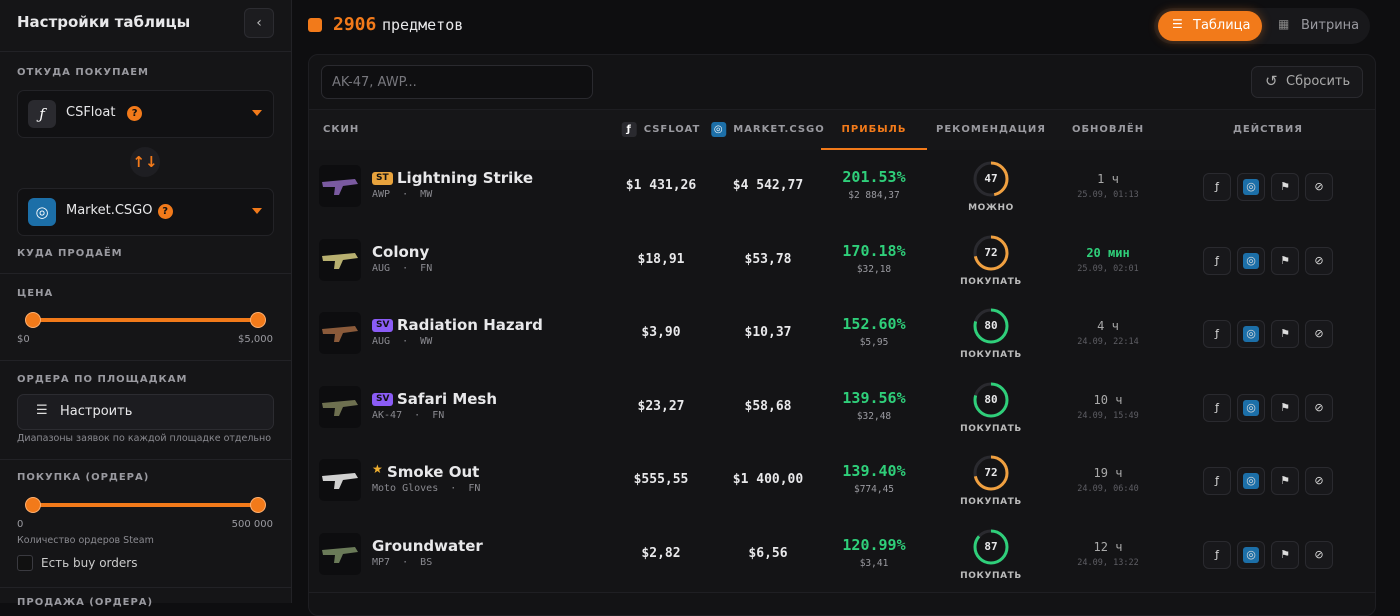 This screenshot has width=1400, height=616. Describe the element at coordinates (83, 477) in the screenshot. I see `section-label: ПОКУПКА (ОРДЕРА)` at that location.